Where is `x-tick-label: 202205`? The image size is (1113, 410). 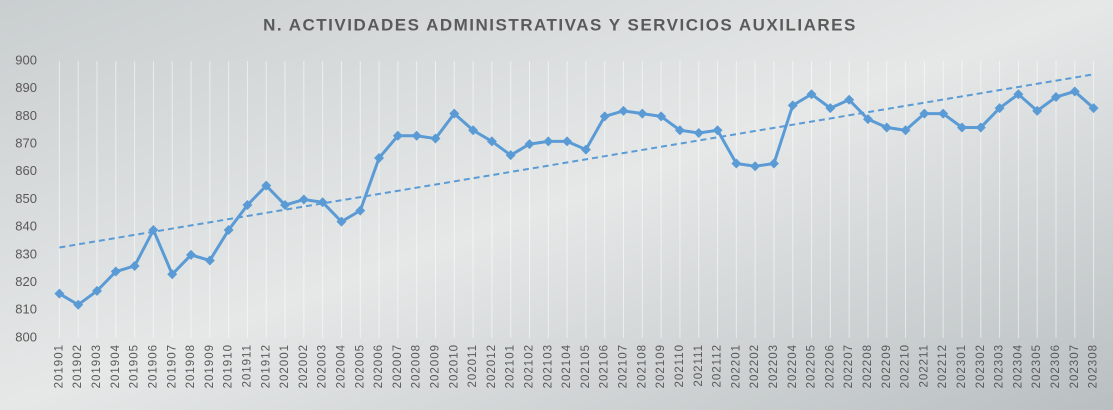 x-tick-label: 202205 is located at coordinates (812, 366).